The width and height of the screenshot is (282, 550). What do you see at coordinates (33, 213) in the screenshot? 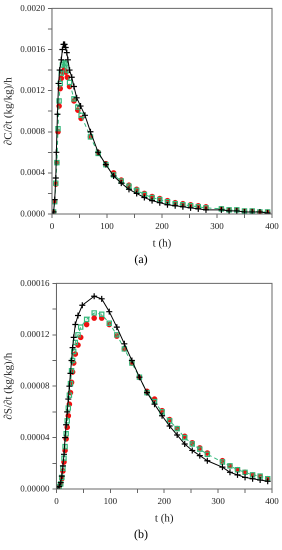
I see `y-tick-label: 0.0000` at bounding box center [33, 213].